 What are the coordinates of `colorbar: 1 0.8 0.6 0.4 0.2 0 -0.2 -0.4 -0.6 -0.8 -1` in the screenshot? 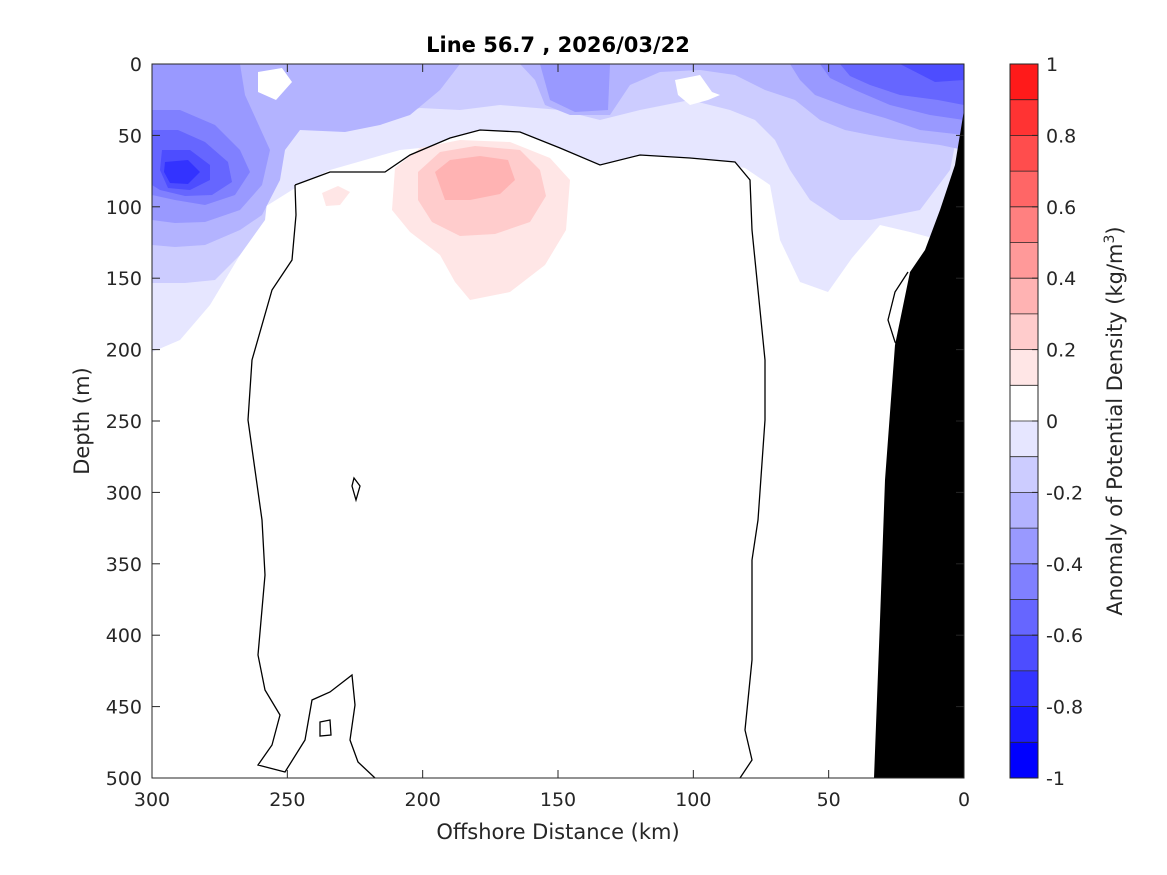 It's located at (1046, 422).